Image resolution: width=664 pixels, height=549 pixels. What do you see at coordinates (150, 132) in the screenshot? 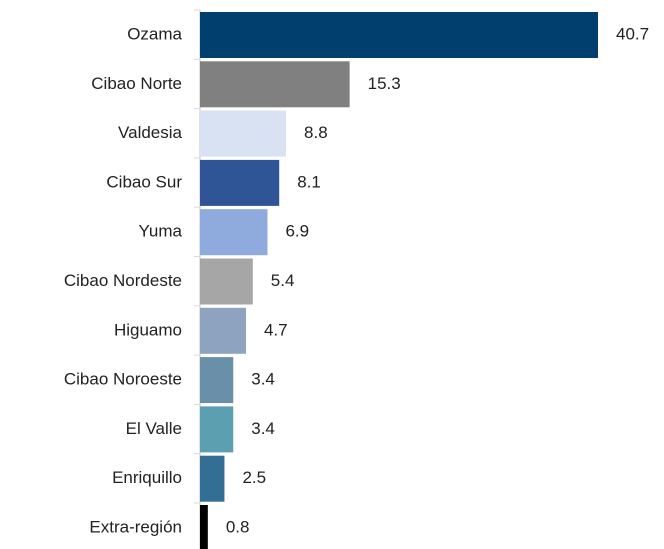
I see `category-label: Valdesia` at bounding box center [150, 132].